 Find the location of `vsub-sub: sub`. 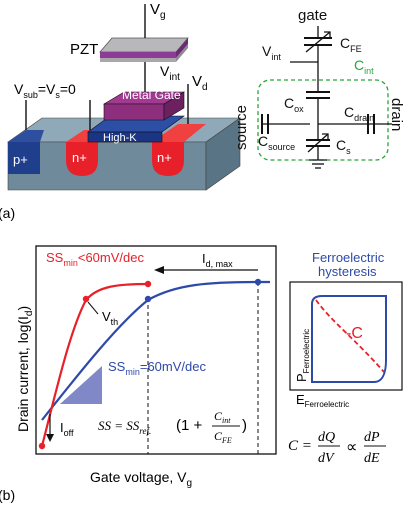

vsub-sub: sub is located at coordinates (30, 95).